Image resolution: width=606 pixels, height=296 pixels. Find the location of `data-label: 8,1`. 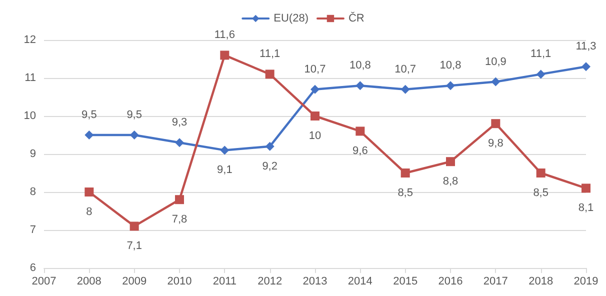

data-label: 8,1 is located at coordinates (586, 208).